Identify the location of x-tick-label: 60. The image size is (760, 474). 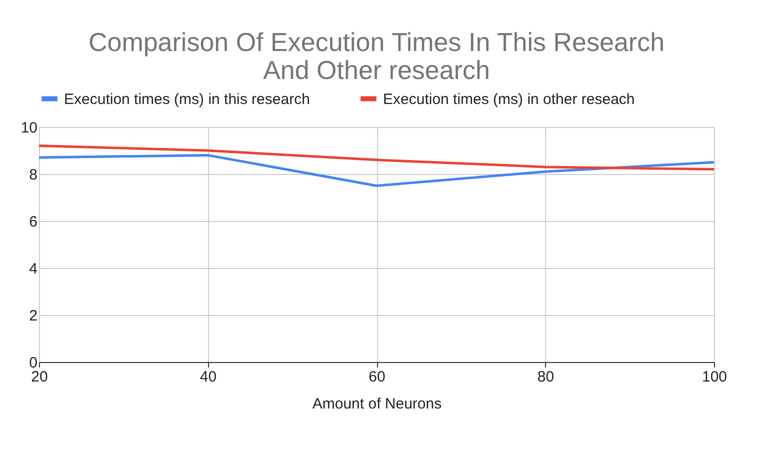
(377, 377).